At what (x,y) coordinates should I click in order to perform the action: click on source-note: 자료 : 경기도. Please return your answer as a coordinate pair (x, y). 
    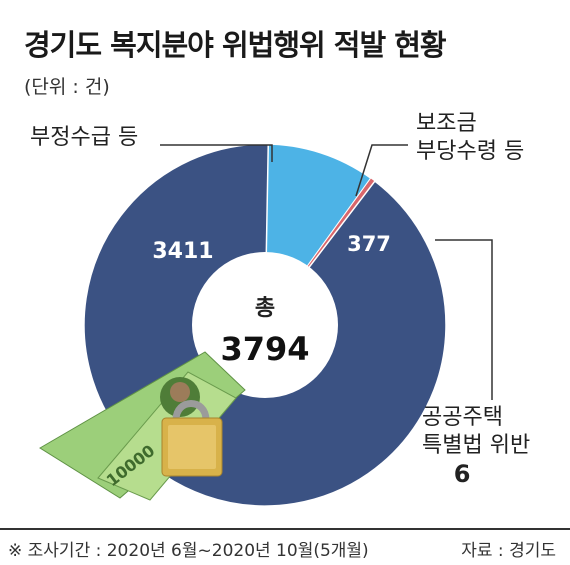
    Looking at the image, I should click on (508, 551).